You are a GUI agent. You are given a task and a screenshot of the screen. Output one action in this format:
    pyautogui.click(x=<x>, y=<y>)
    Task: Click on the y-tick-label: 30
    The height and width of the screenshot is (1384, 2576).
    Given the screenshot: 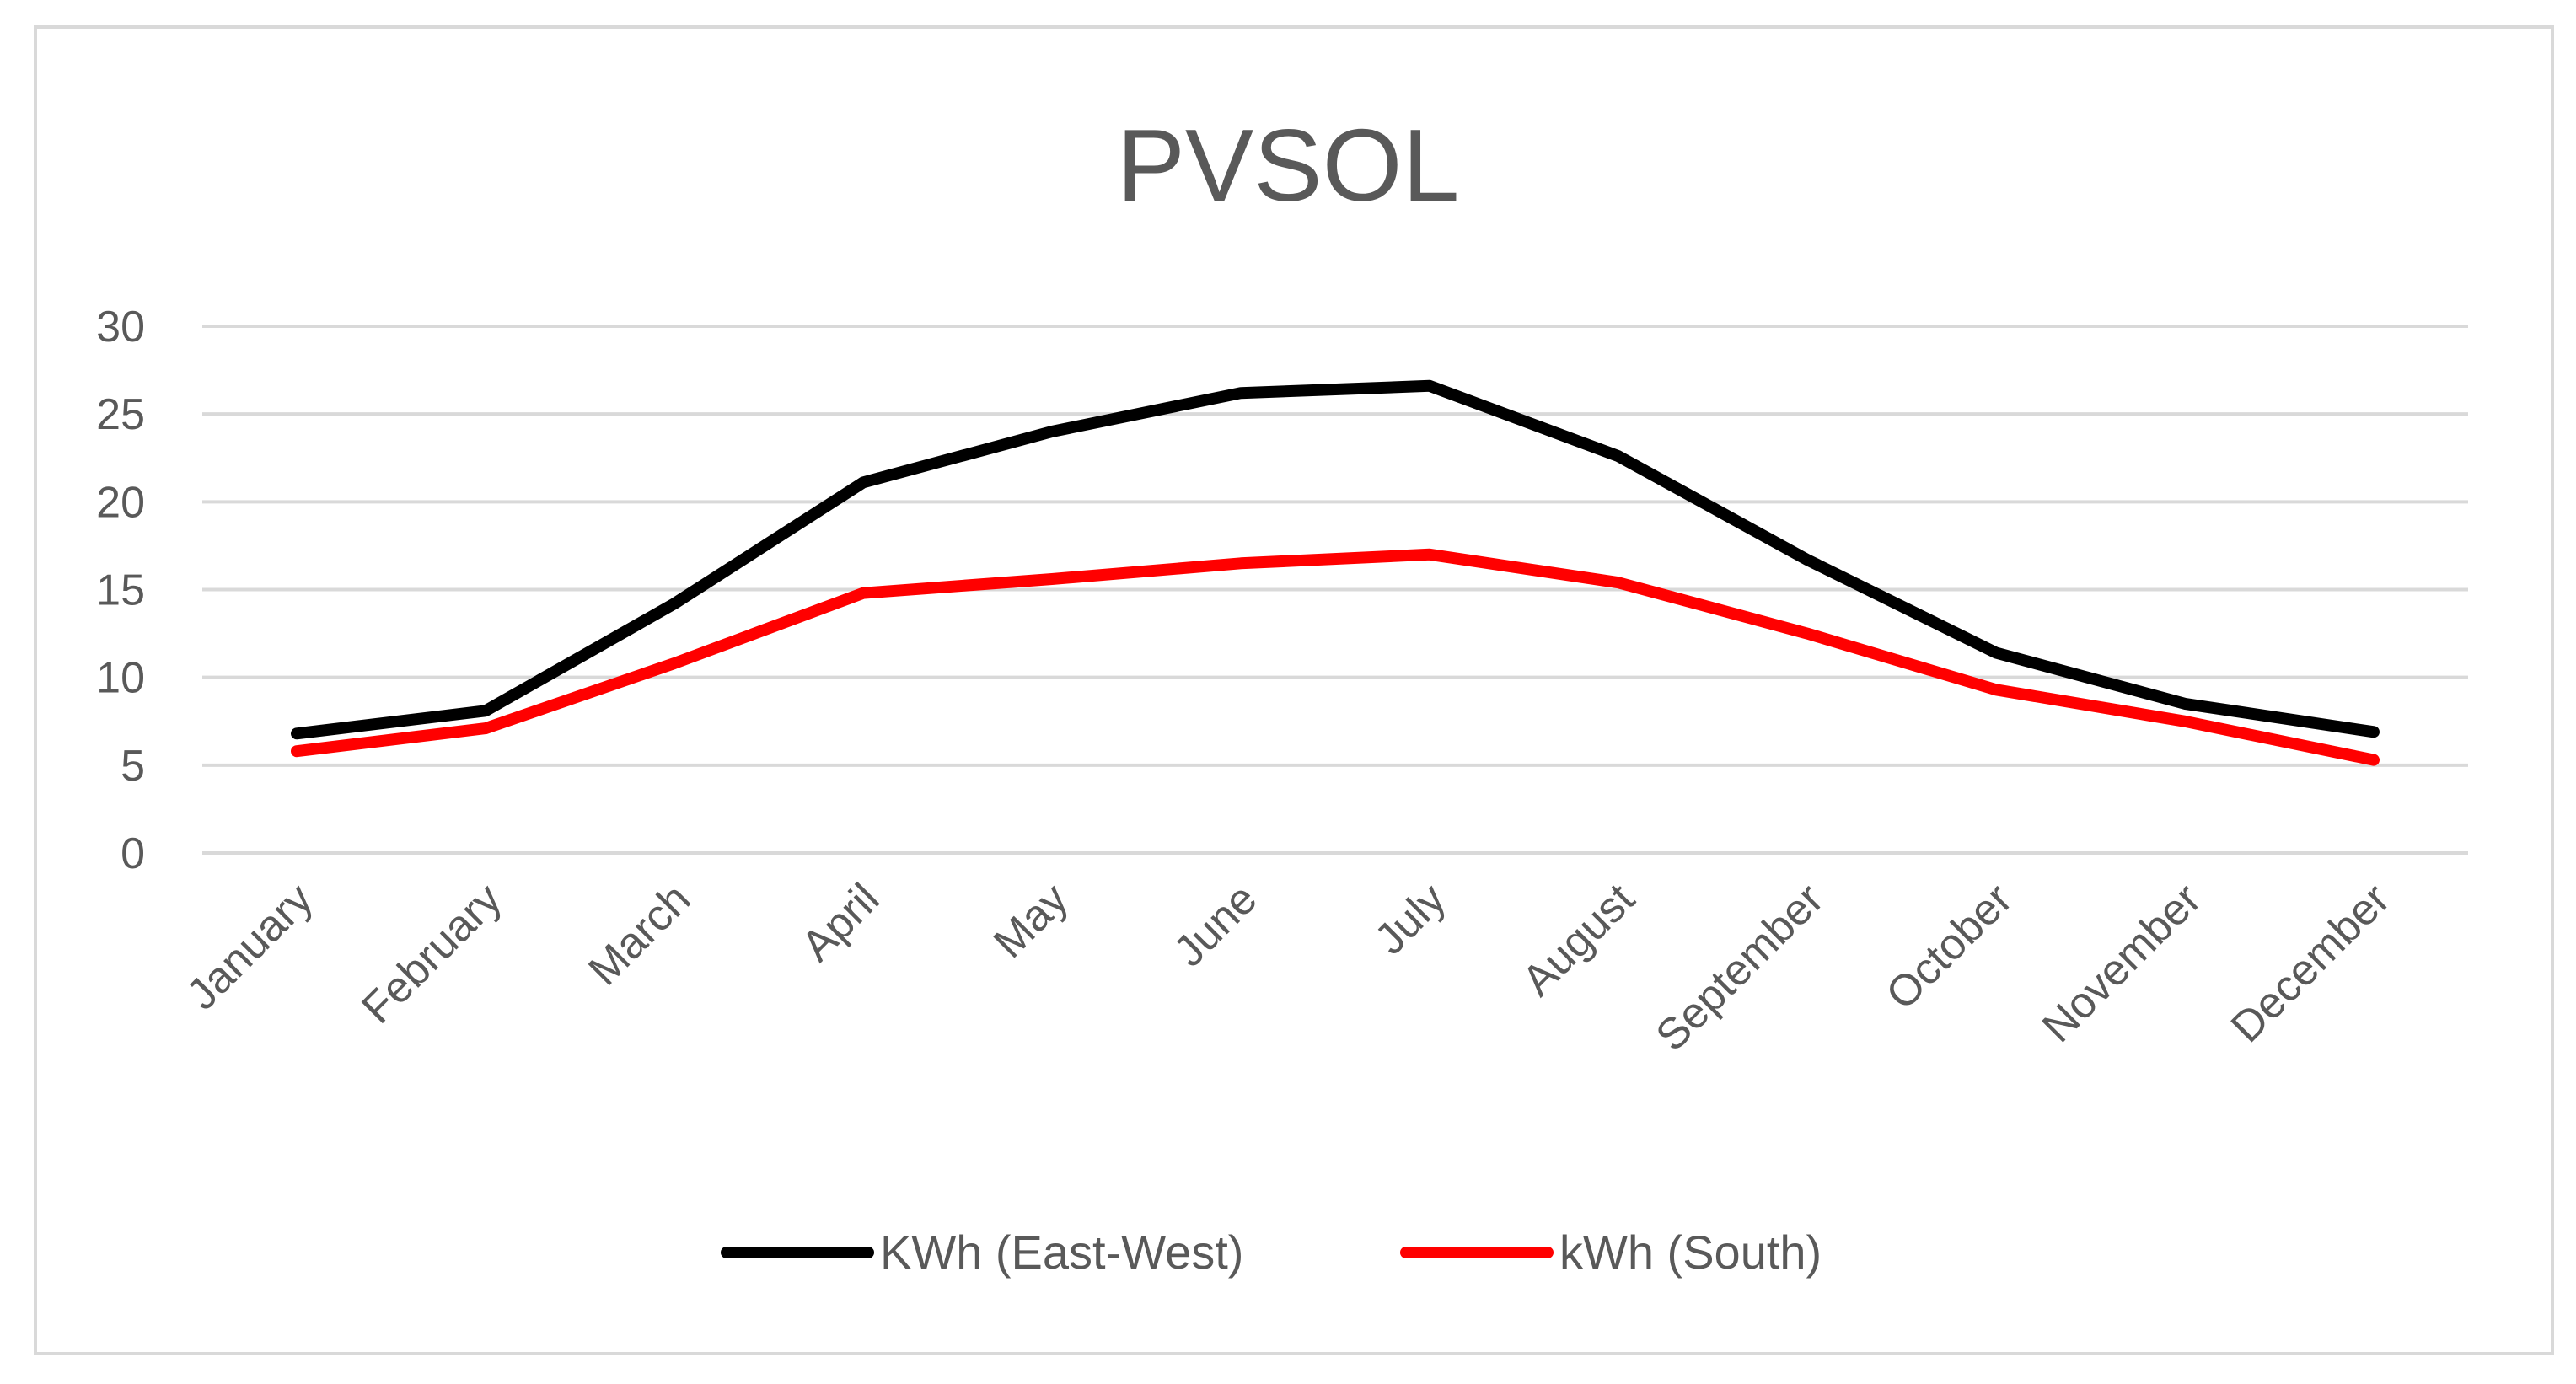 What is the action you would take?
    pyautogui.click(x=120, y=327)
    